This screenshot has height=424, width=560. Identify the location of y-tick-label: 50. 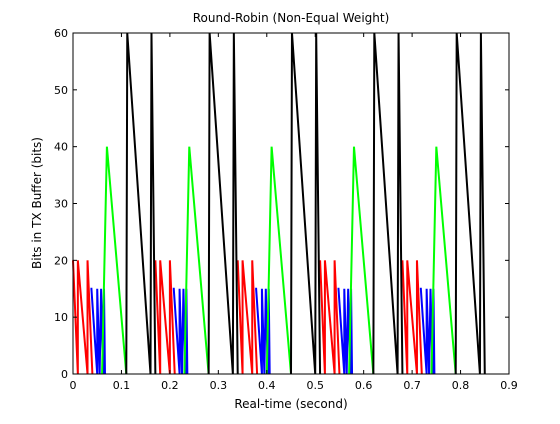
(61, 90).